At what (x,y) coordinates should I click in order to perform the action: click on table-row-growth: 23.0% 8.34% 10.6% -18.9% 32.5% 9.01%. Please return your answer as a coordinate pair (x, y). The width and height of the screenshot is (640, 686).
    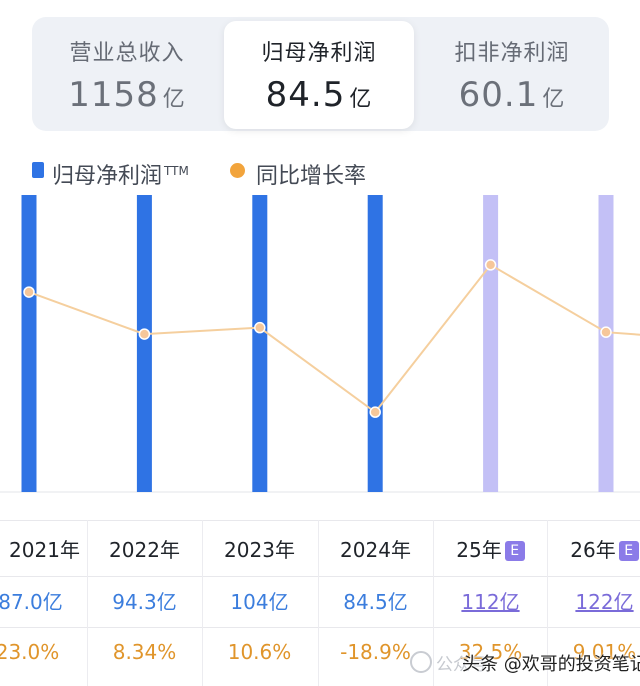
    Looking at the image, I should click on (320, 652).